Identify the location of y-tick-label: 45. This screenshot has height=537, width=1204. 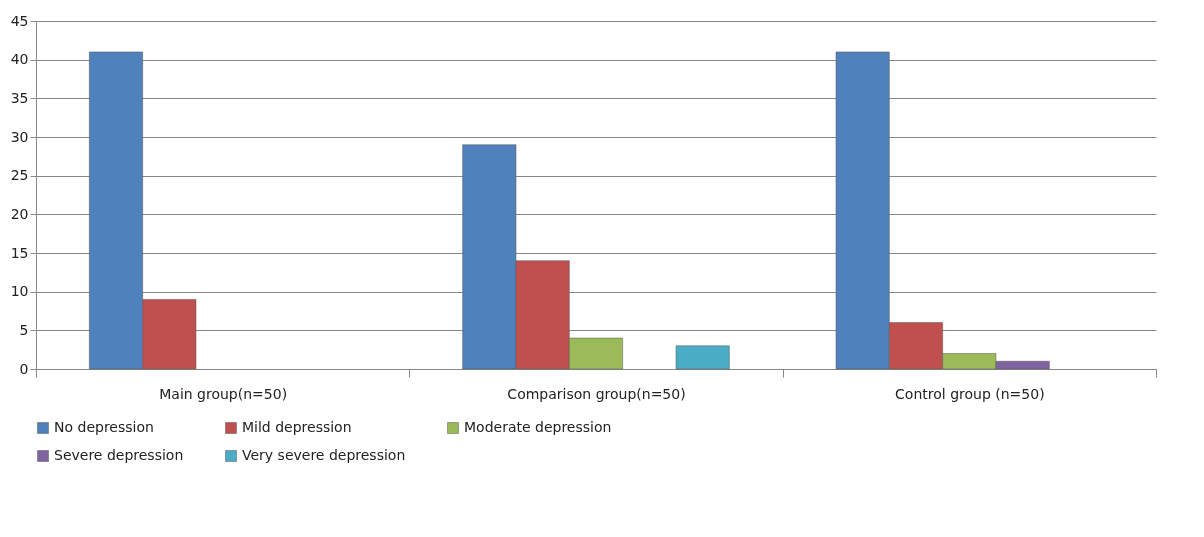
(19, 20).